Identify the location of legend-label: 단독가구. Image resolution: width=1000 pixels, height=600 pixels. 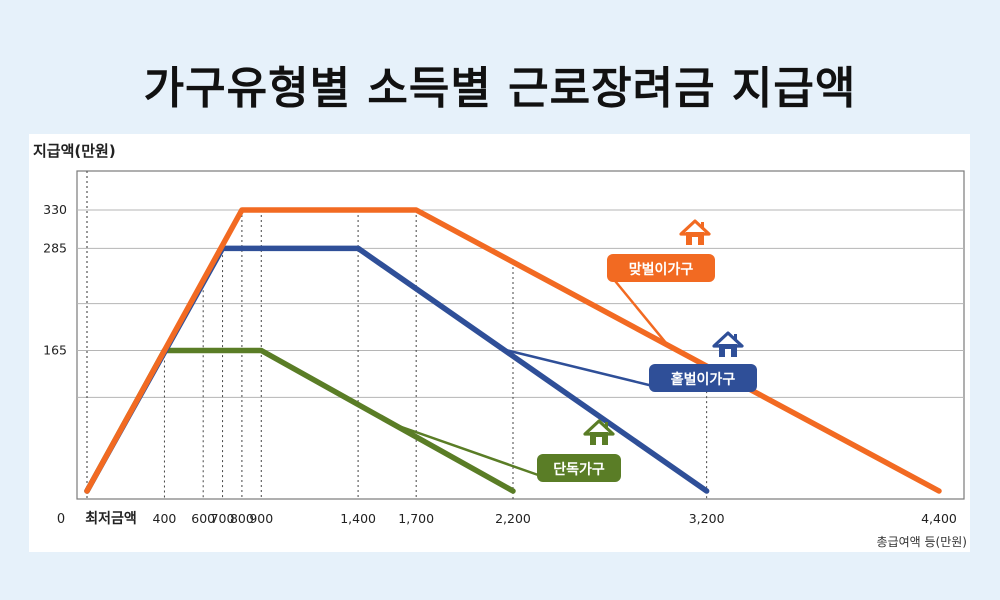
(579, 469).